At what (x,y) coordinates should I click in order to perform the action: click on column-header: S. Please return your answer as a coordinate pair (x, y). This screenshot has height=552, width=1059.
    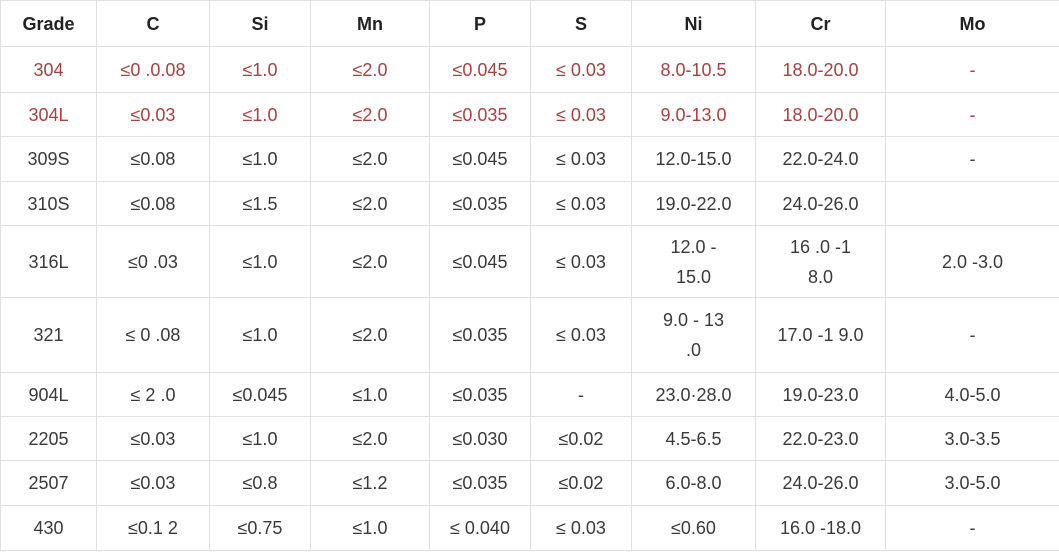
    Looking at the image, I should click on (581, 23).